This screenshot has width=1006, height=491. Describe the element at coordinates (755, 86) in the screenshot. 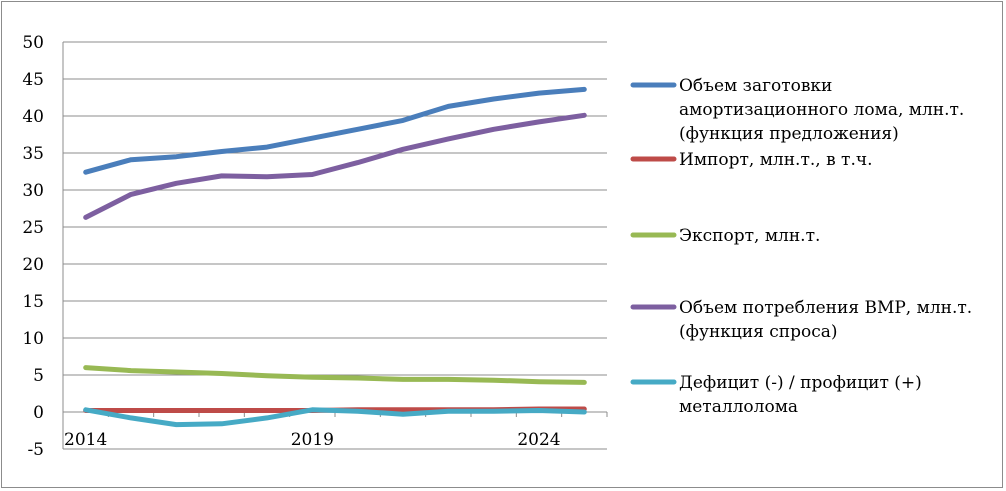

I see `legend-label: Объем заготовки` at that location.